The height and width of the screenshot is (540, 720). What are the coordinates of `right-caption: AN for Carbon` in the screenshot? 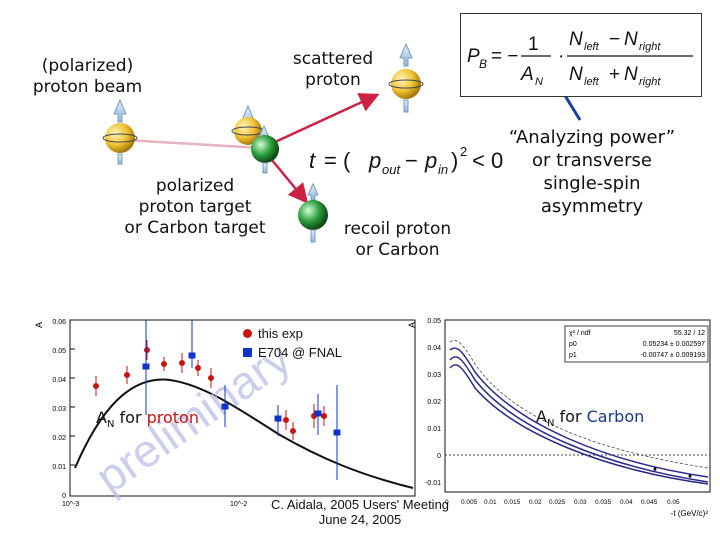 It's located at (590, 418).